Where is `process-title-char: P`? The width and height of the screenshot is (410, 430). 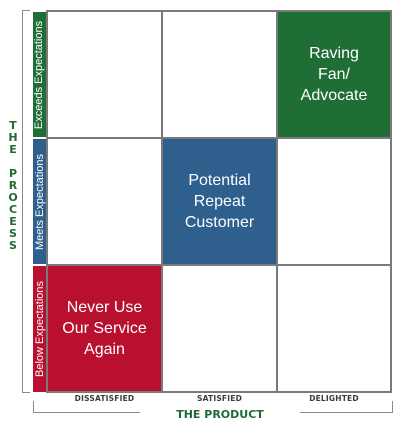 process-title-char: P is located at coordinates (13, 173).